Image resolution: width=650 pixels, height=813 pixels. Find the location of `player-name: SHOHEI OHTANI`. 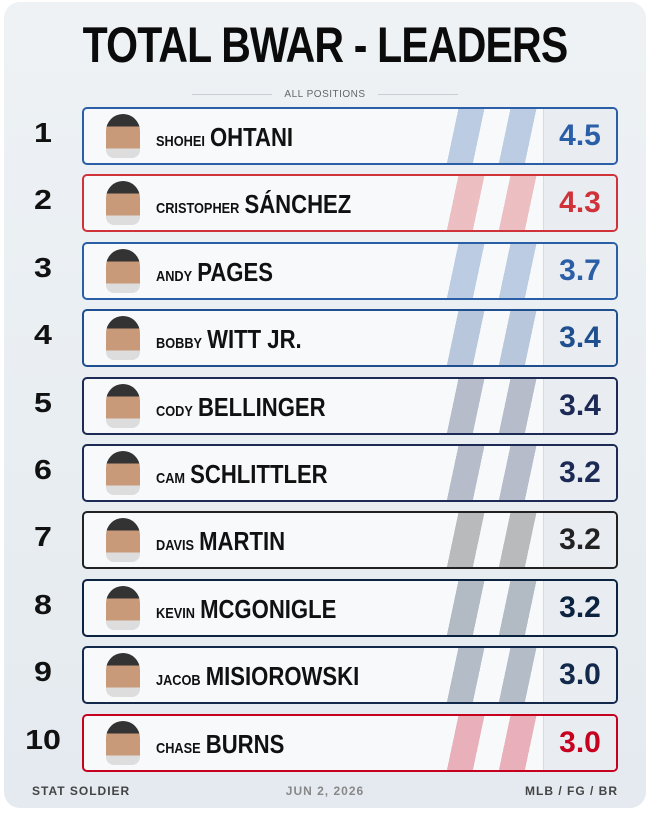

player-name: SHOHEI OHTANI is located at coordinates (224, 137).